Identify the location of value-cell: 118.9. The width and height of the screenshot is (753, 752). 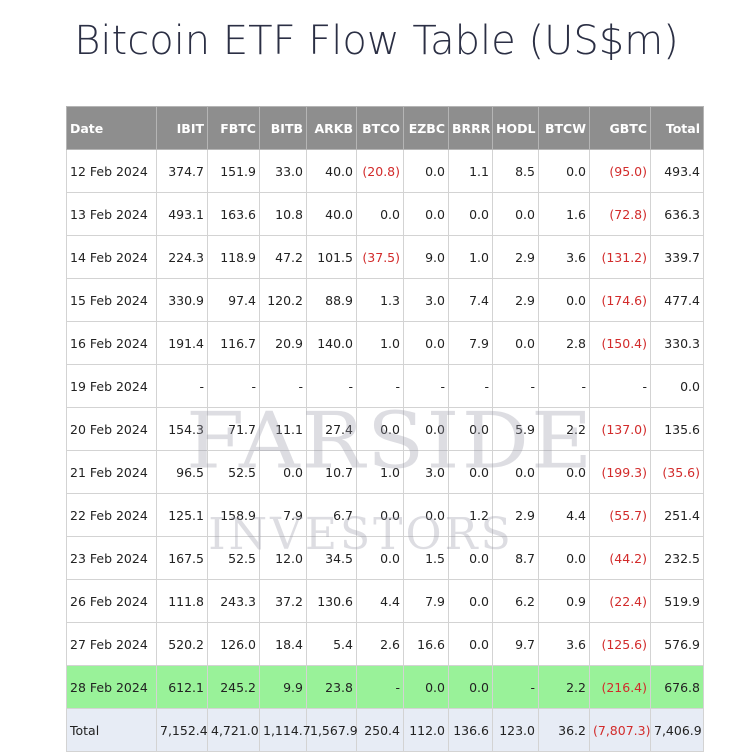
(233, 257).